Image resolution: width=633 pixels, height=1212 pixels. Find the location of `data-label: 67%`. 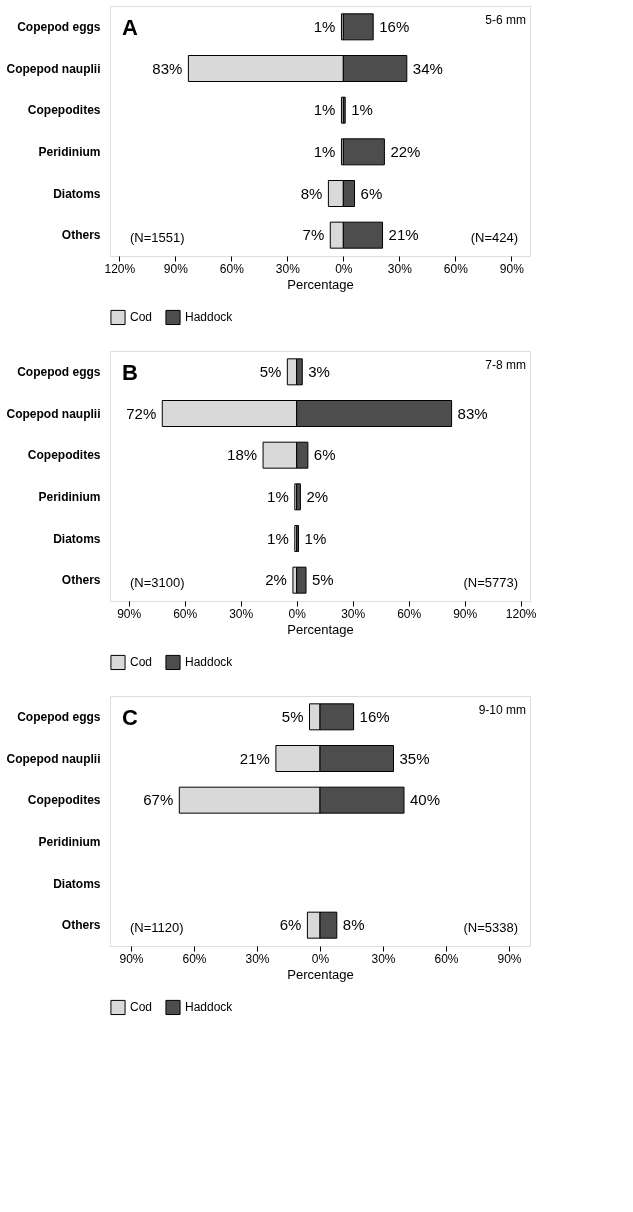

data-label: 67% is located at coordinates (158, 800).